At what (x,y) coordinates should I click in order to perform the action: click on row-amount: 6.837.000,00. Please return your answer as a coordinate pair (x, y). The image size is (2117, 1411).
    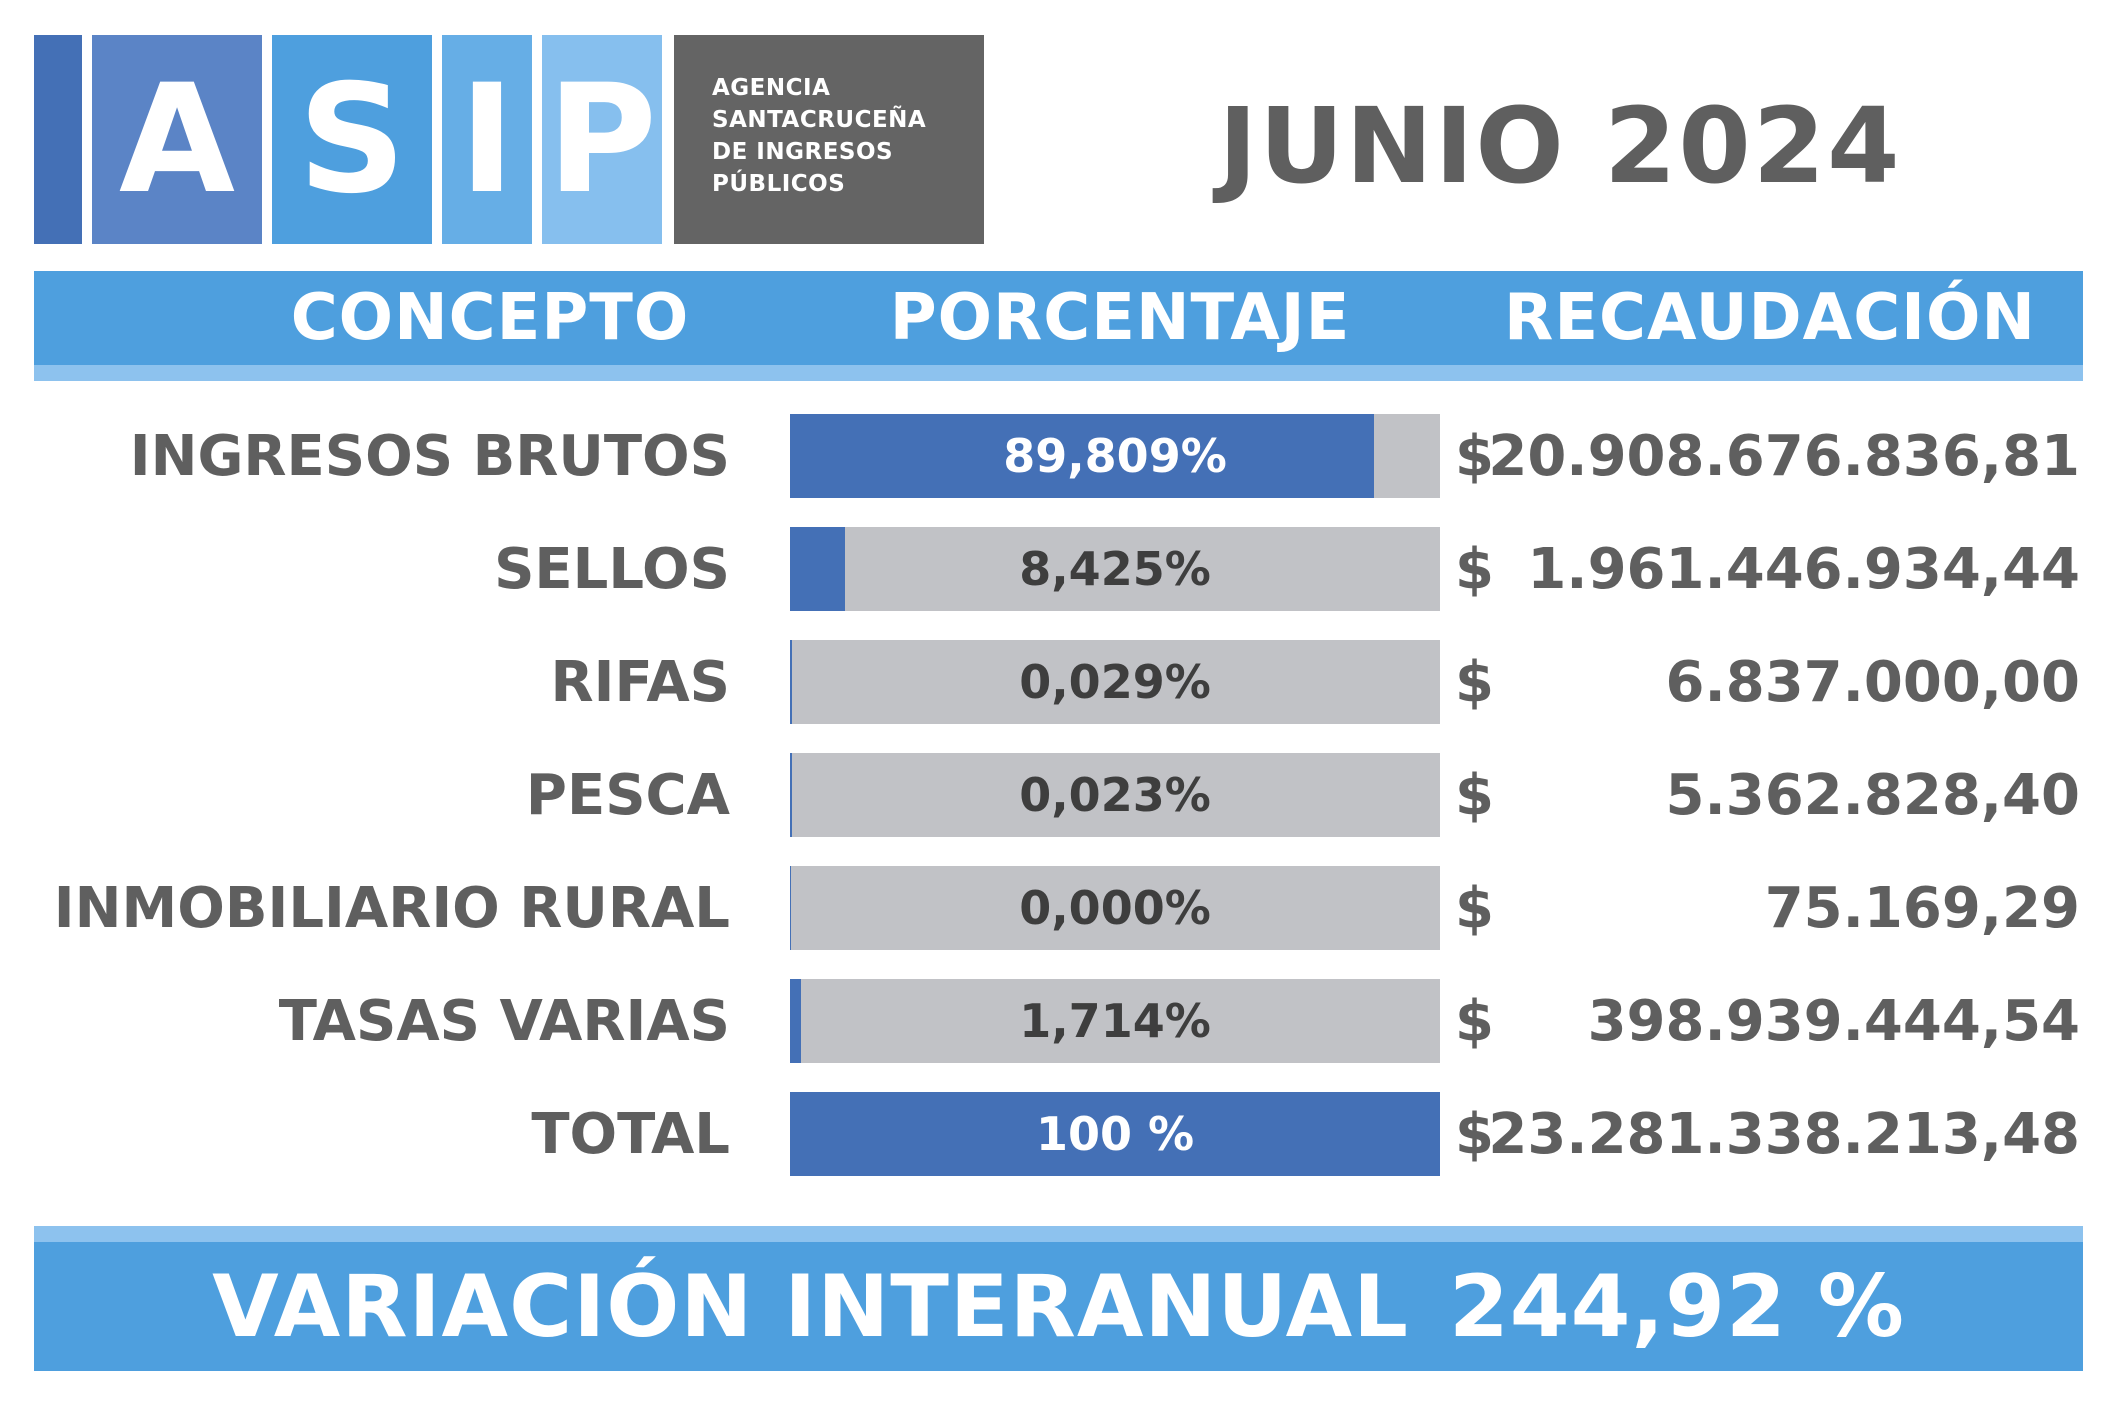
    Looking at the image, I should click on (1872, 682).